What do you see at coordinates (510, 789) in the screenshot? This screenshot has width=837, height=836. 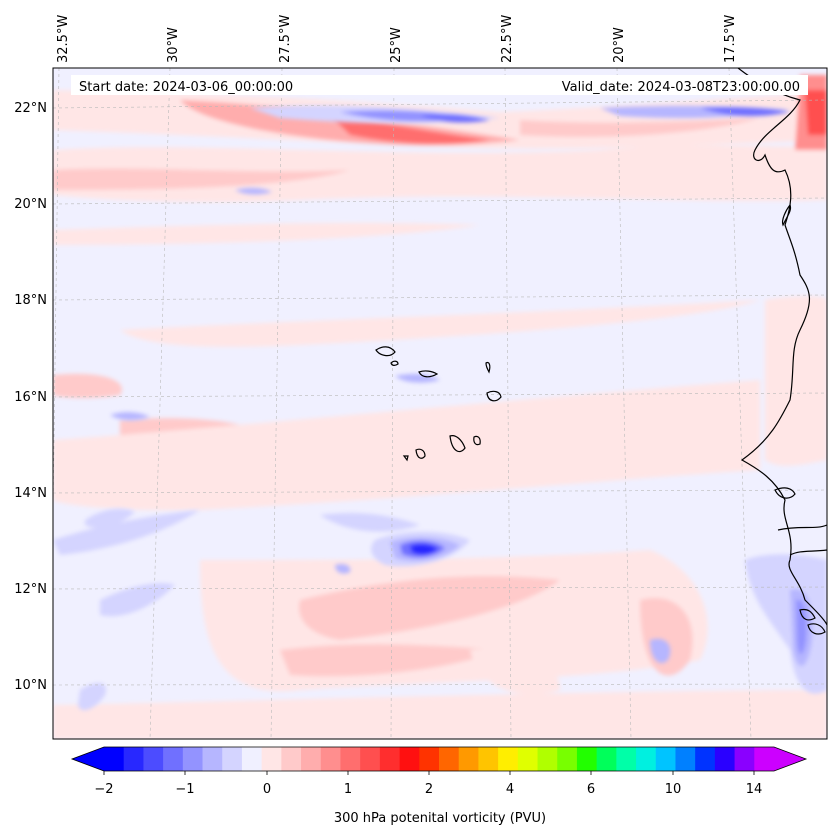 I see `colorbar-tick-label: 4` at bounding box center [510, 789].